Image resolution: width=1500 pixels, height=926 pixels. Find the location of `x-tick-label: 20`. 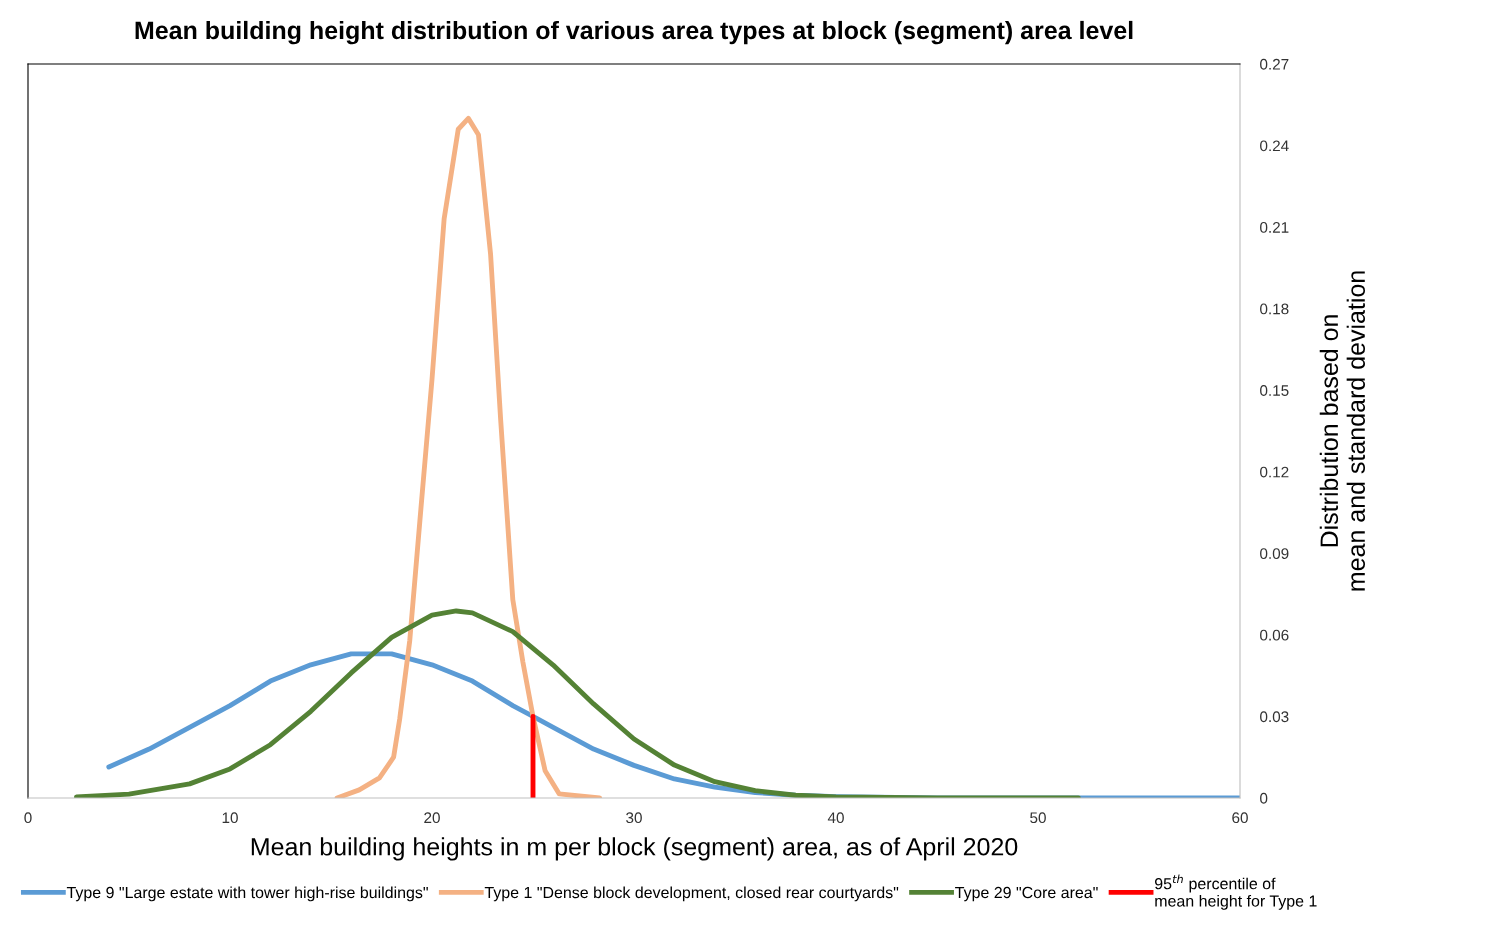

x-tick-label: 20 is located at coordinates (432, 818).